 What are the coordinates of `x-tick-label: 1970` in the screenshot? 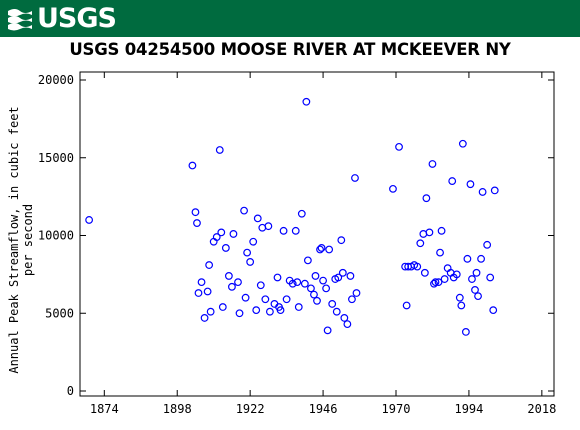 It's located at (396, 409).